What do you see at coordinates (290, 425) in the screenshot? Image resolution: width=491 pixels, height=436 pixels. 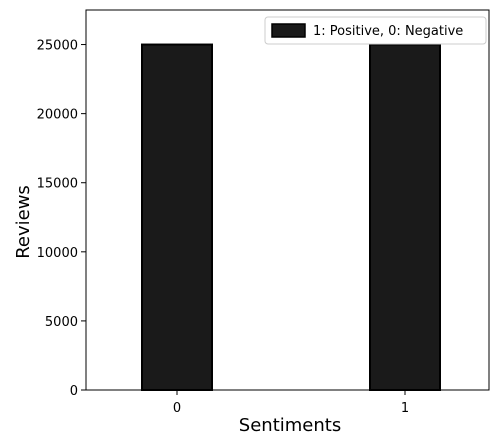 I see `x-axis-title: Sentiments` at bounding box center [290, 425].